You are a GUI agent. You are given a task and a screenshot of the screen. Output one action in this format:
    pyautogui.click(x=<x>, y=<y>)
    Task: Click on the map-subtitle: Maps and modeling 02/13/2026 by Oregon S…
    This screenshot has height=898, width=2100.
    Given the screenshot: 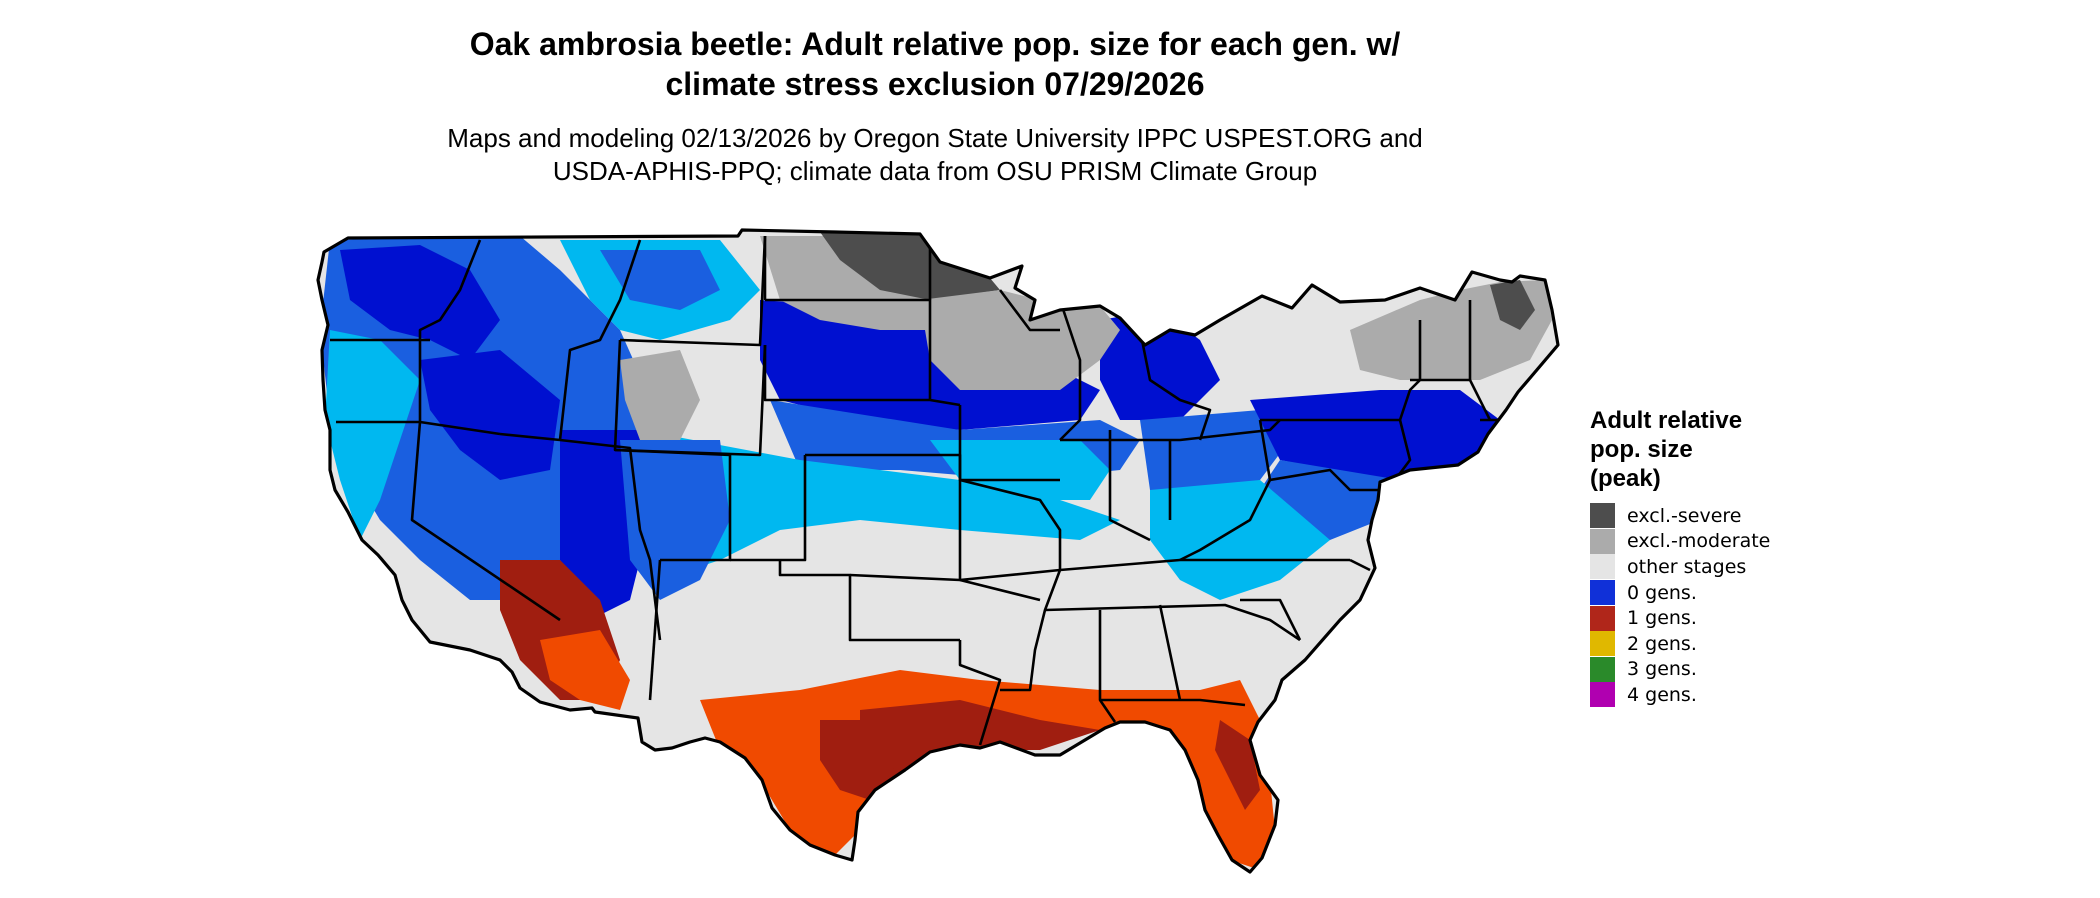 What is the action you would take?
    pyautogui.click(x=935, y=155)
    